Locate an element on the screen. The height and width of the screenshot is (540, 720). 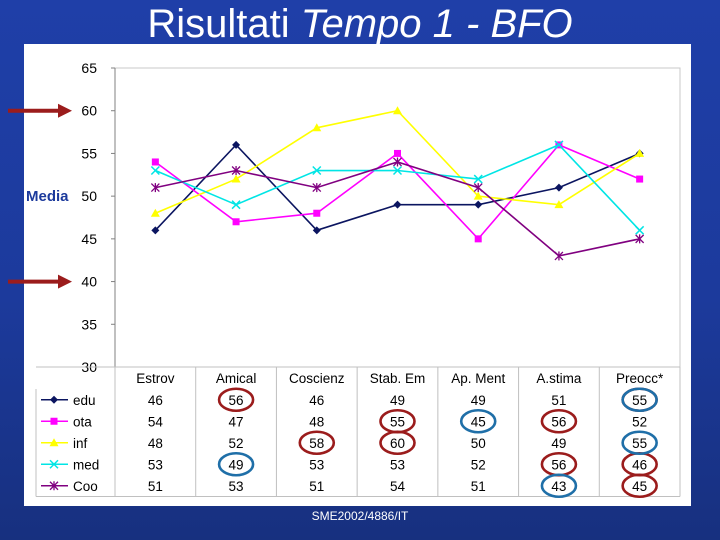
y-tick-label: 40 is located at coordinates (89, 282).